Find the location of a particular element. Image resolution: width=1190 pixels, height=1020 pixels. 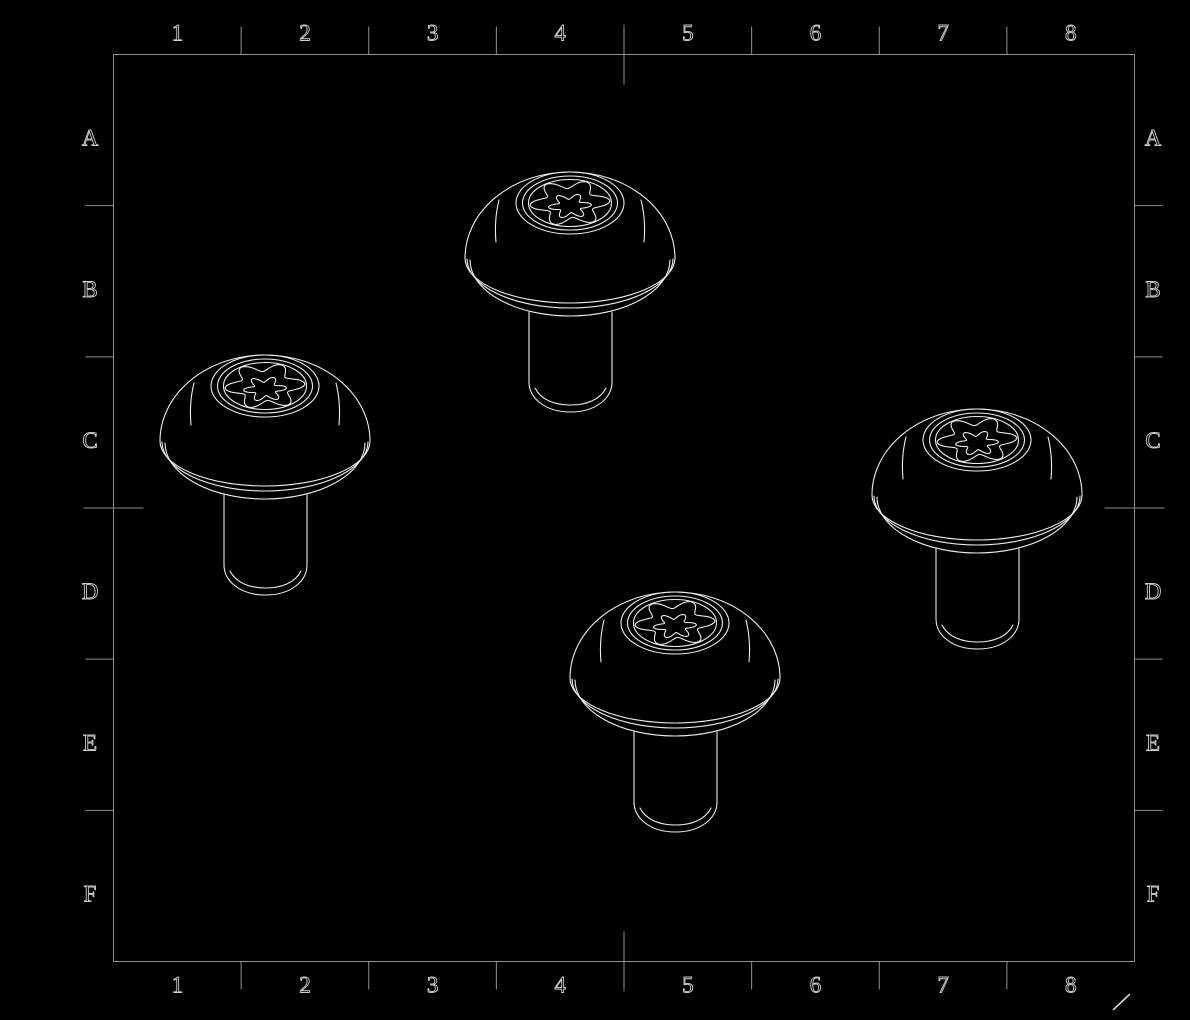

column-label-top-3: 3 is located at coordinates (433, 33).